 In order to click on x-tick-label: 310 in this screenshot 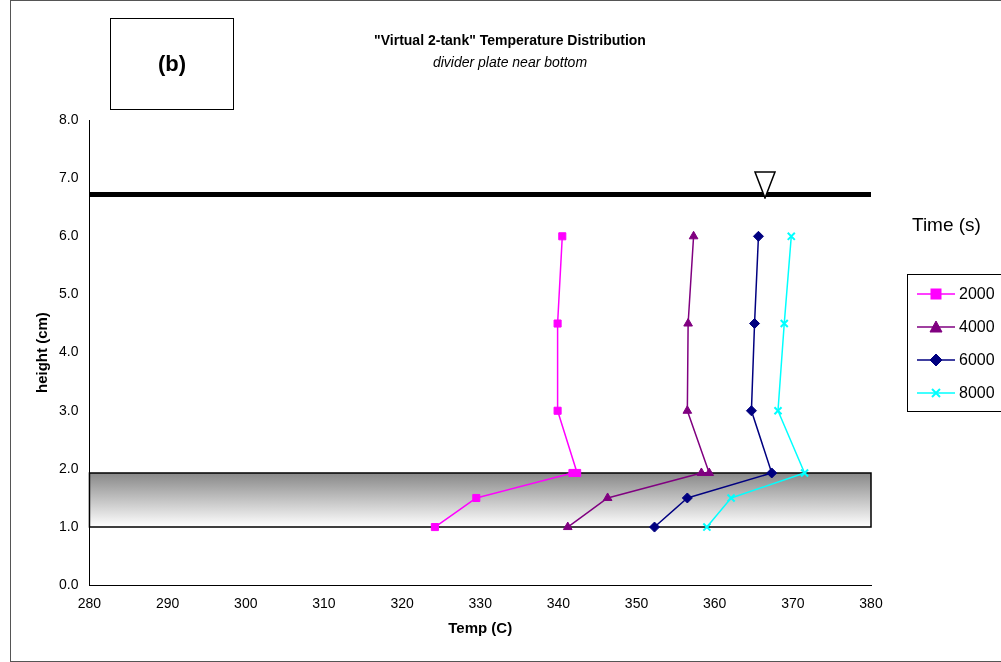, I will do `click(324, 603)`.